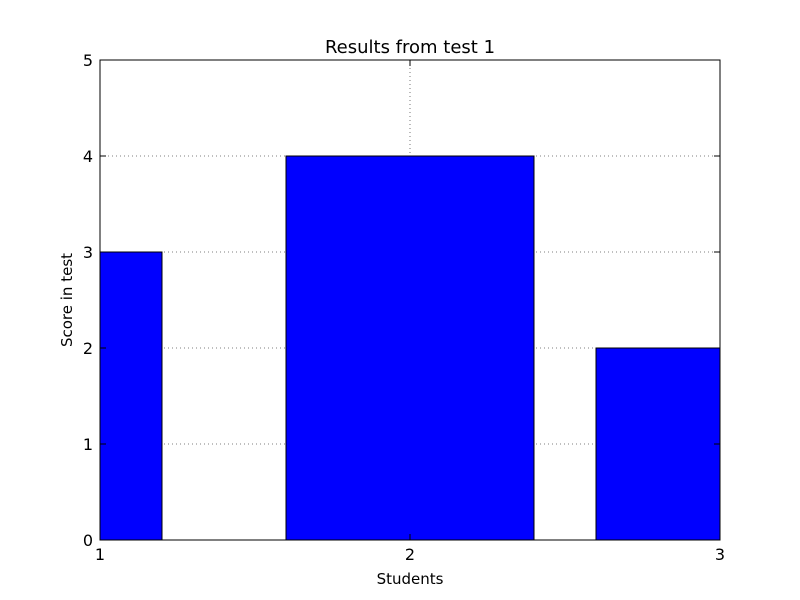  What do you see at coordinates (88, 252) in the screenshot?
I see `y-tick-label: 3` at bounding box center [88, 252].